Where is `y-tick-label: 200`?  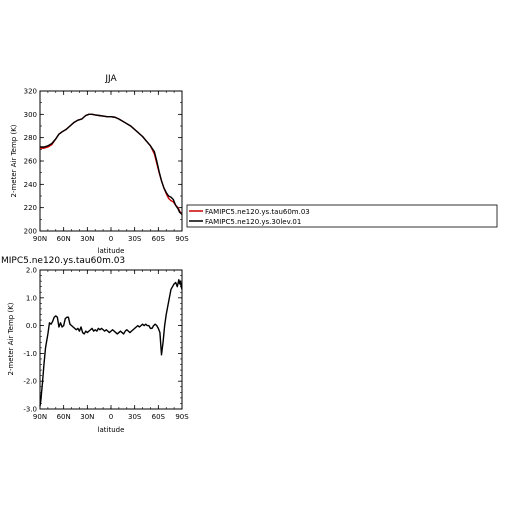 y-tick-label: 200 is located at coordinates (30, 232).